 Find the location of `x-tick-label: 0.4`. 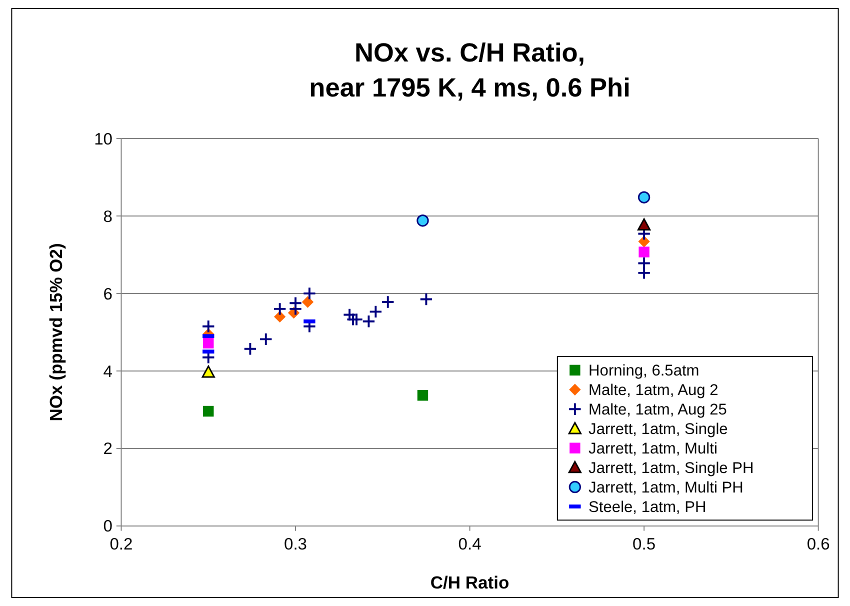

x-tick-label: 0.4 is located at coordinates (470, 544).